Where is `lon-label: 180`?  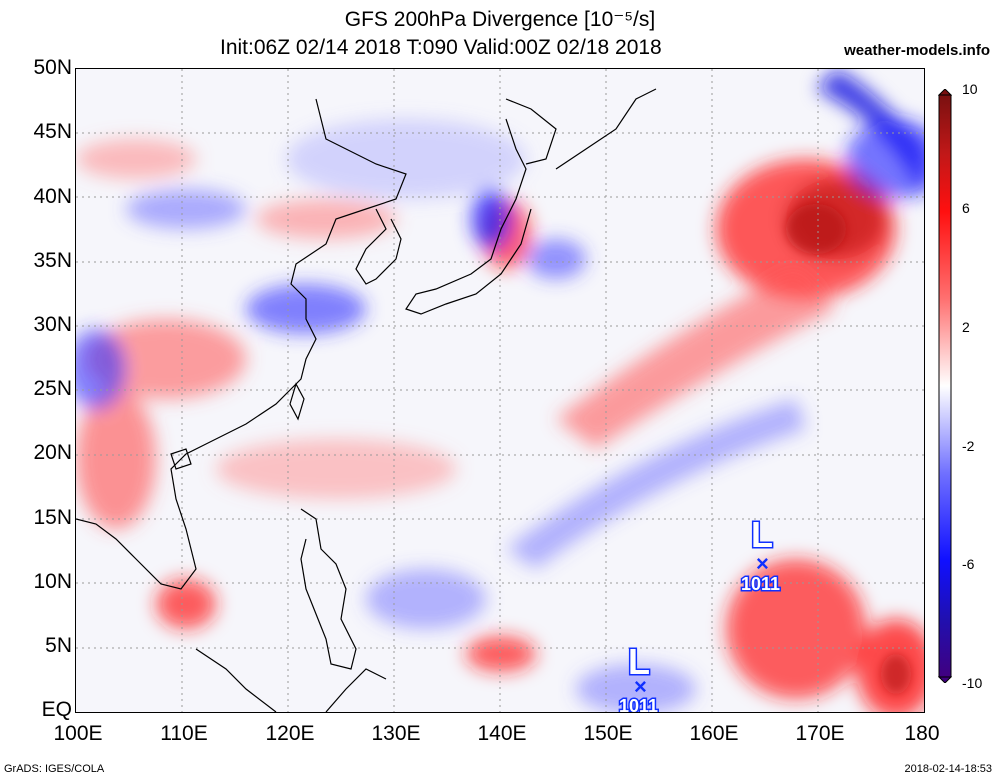 lon-label: 180 is located at coordinates (922, 733).